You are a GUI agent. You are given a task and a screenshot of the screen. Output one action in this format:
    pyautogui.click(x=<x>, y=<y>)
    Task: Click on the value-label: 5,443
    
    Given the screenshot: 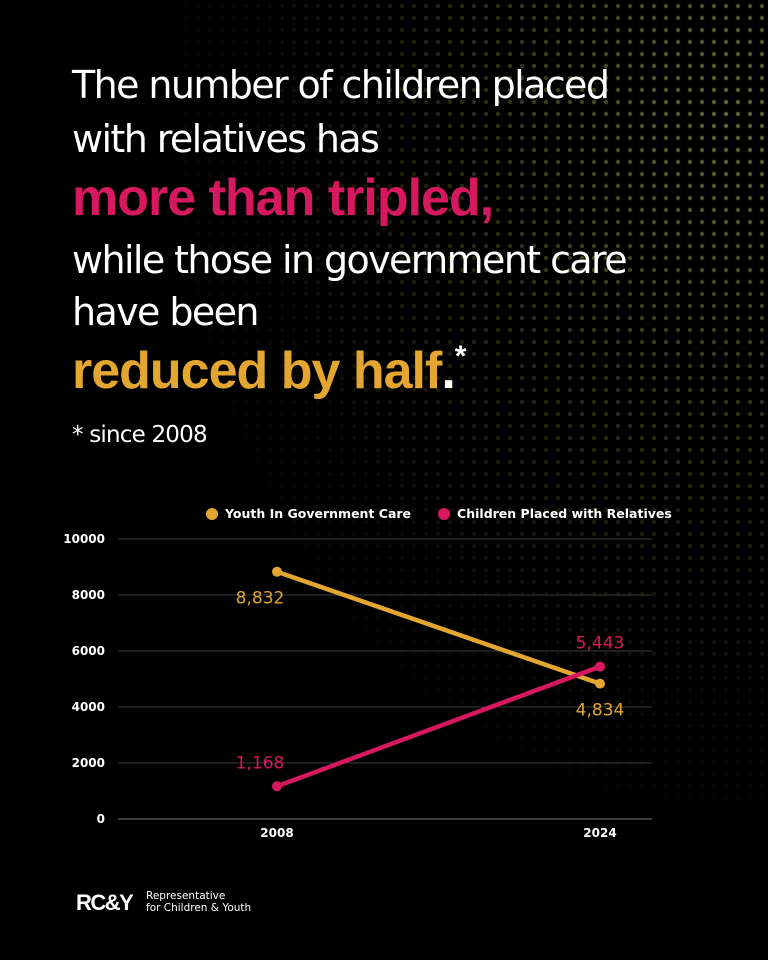 What is the action you would take?
    pyautogui.click(x=600, y=644)
    